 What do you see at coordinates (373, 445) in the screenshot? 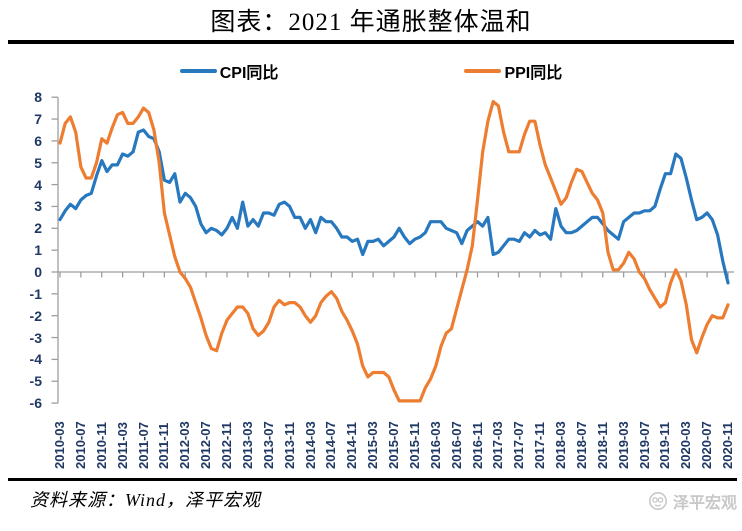
I see `x-tick-label: 2015-03` at bounding box center [373, 445].